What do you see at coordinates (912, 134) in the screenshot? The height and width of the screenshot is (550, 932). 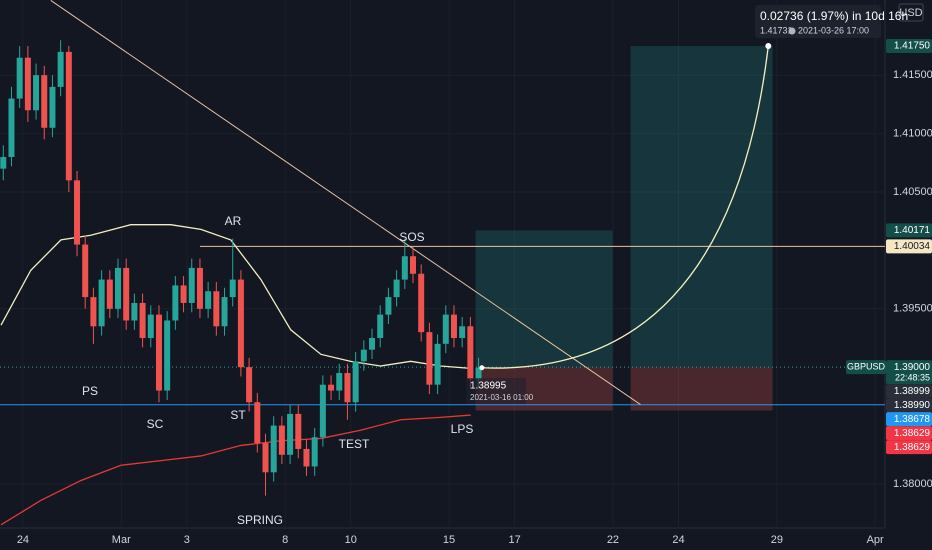 I see `y-tick-label: 1.41000` at bounding box center [912, 134].